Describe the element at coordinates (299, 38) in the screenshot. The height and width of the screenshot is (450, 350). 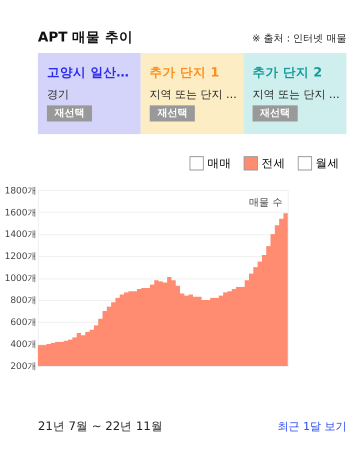
I see `text: ※ 출처 : 인터넷 매물` at that location.